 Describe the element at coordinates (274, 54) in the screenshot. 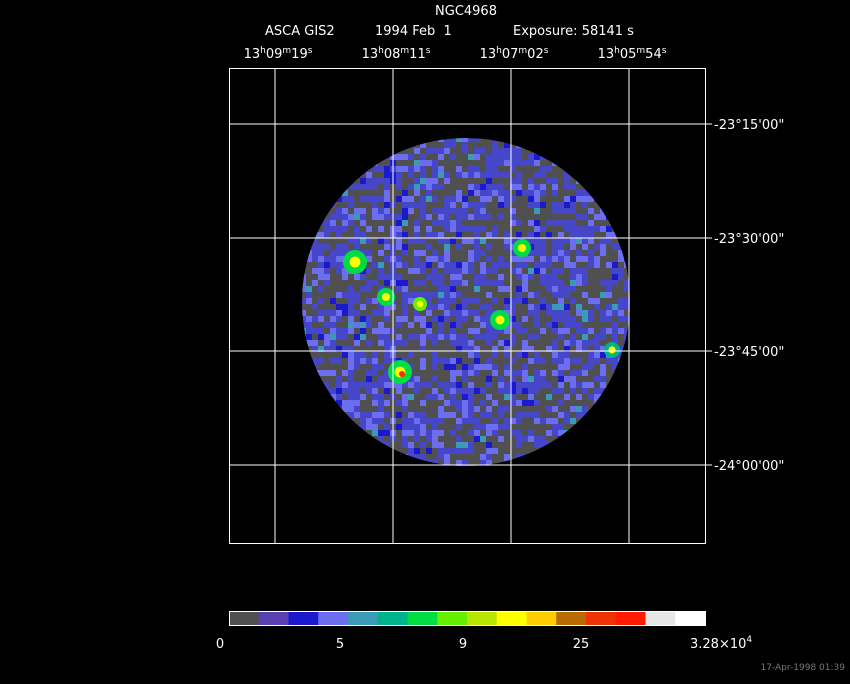

I see `value: 09` at that location.